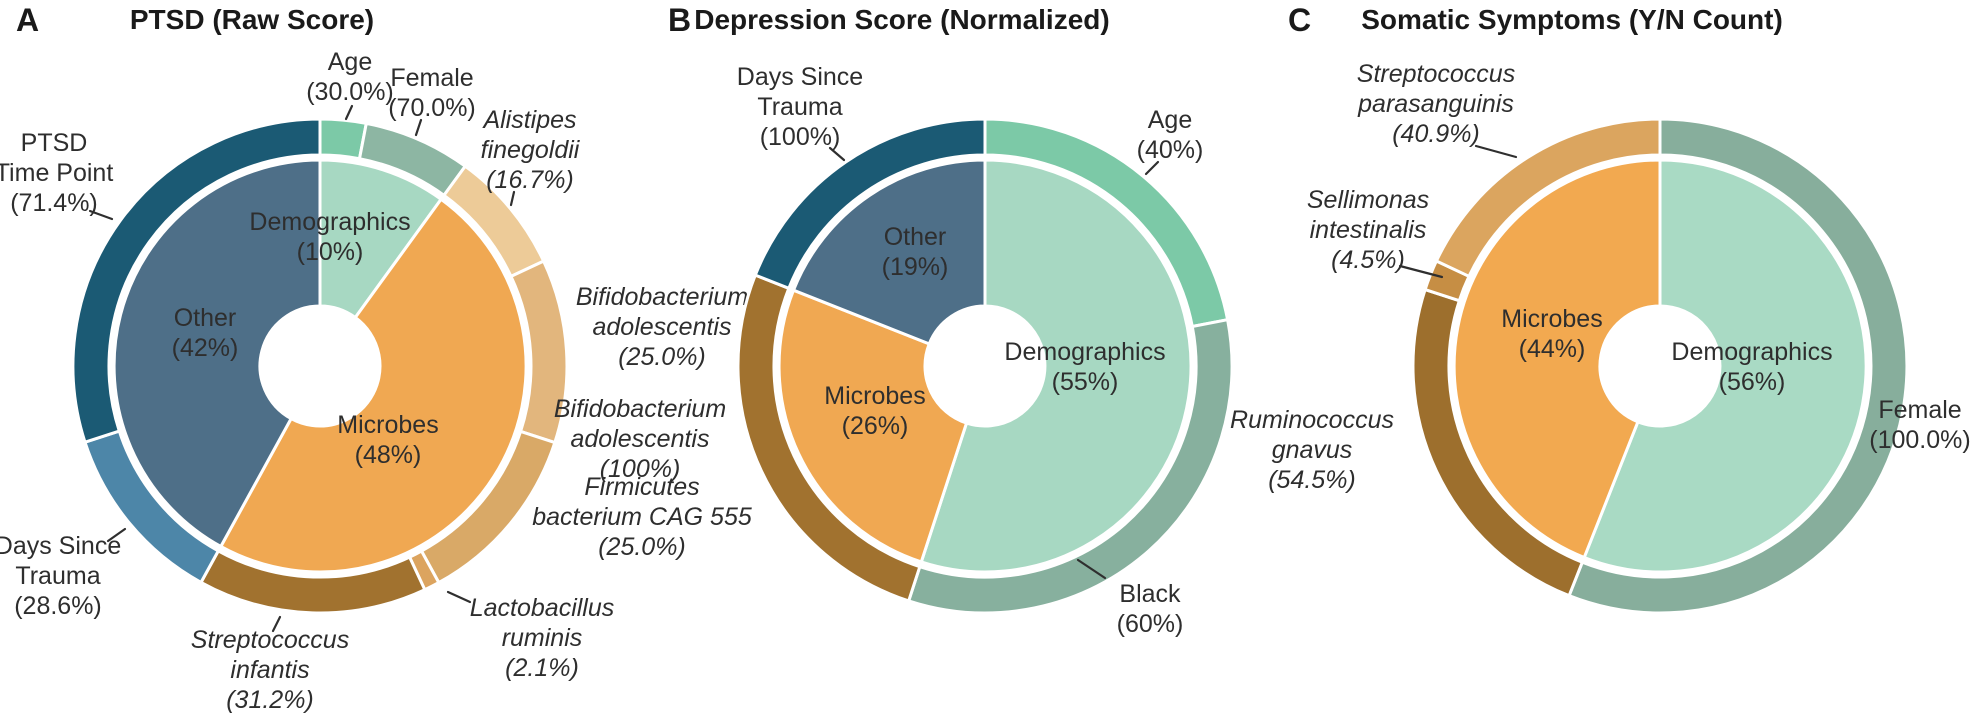 This screenshot has height=713, width=1975. What do you see at coordinates (1752, 382) in the screenshot?
I see `label-demographics-line-1: (56%)` at bounding box center [1752, 382].